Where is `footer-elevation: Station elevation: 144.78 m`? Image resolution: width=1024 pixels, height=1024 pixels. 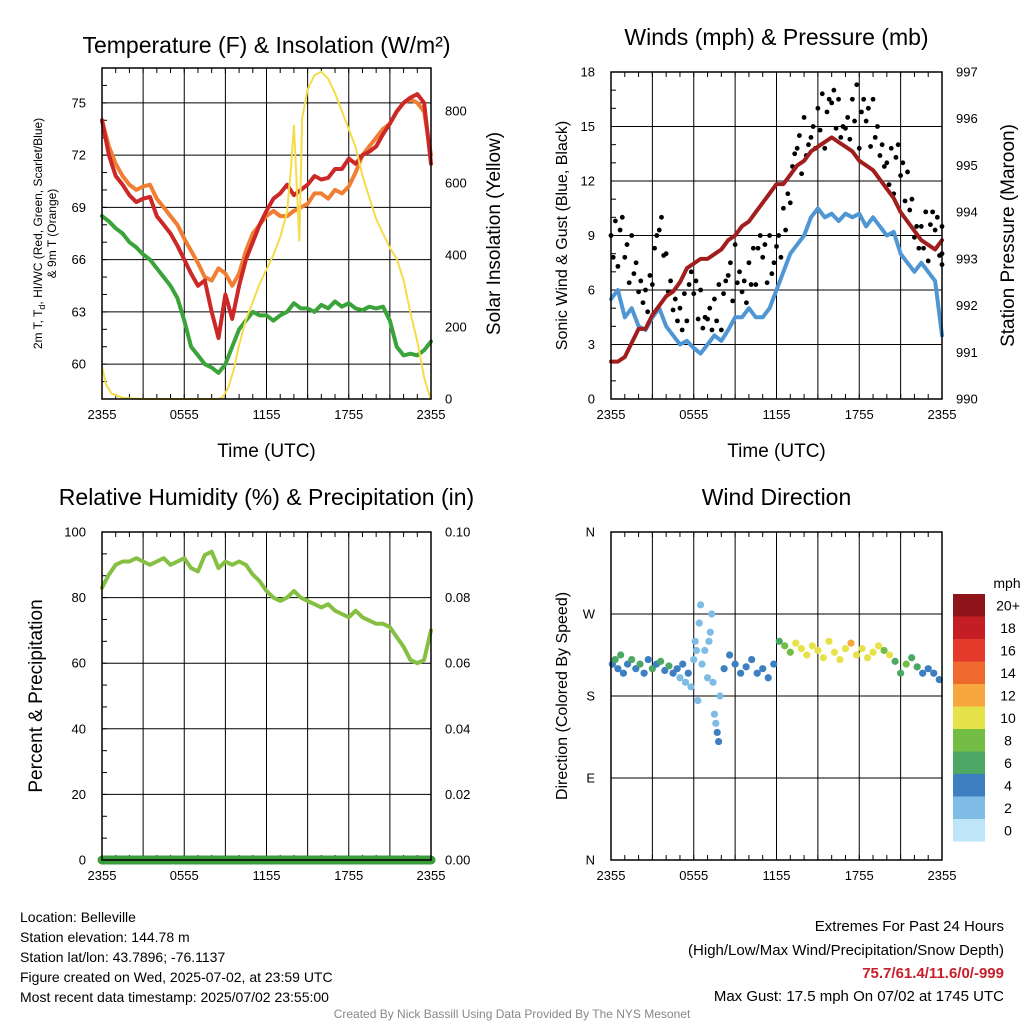
footer-elevation: Station elevation: 144.78 m is located at coordinates (105, 937).